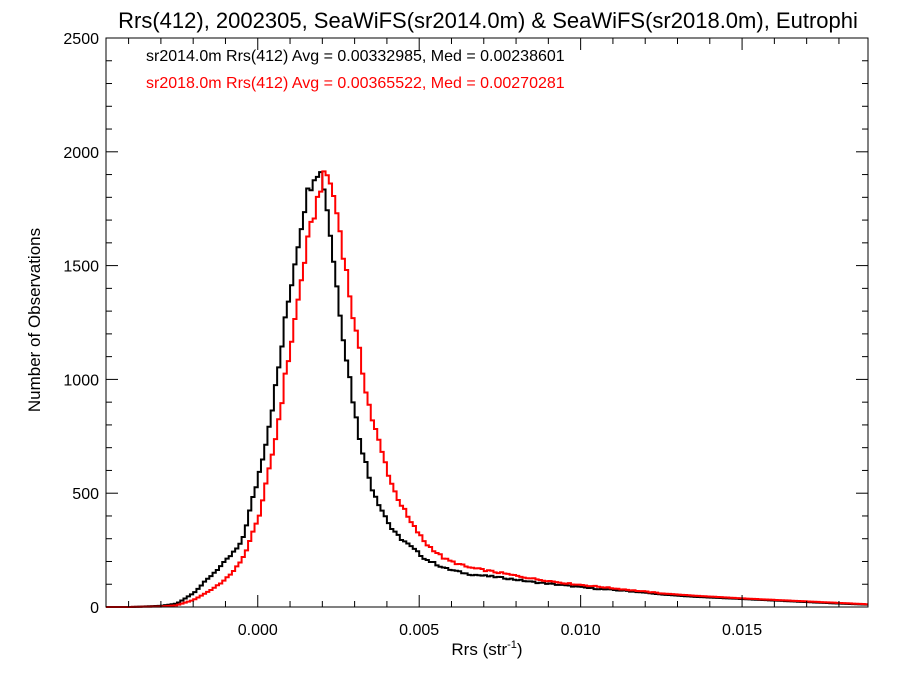  I want to click on y-axis-label: Number of Observations, so click(34, 320).